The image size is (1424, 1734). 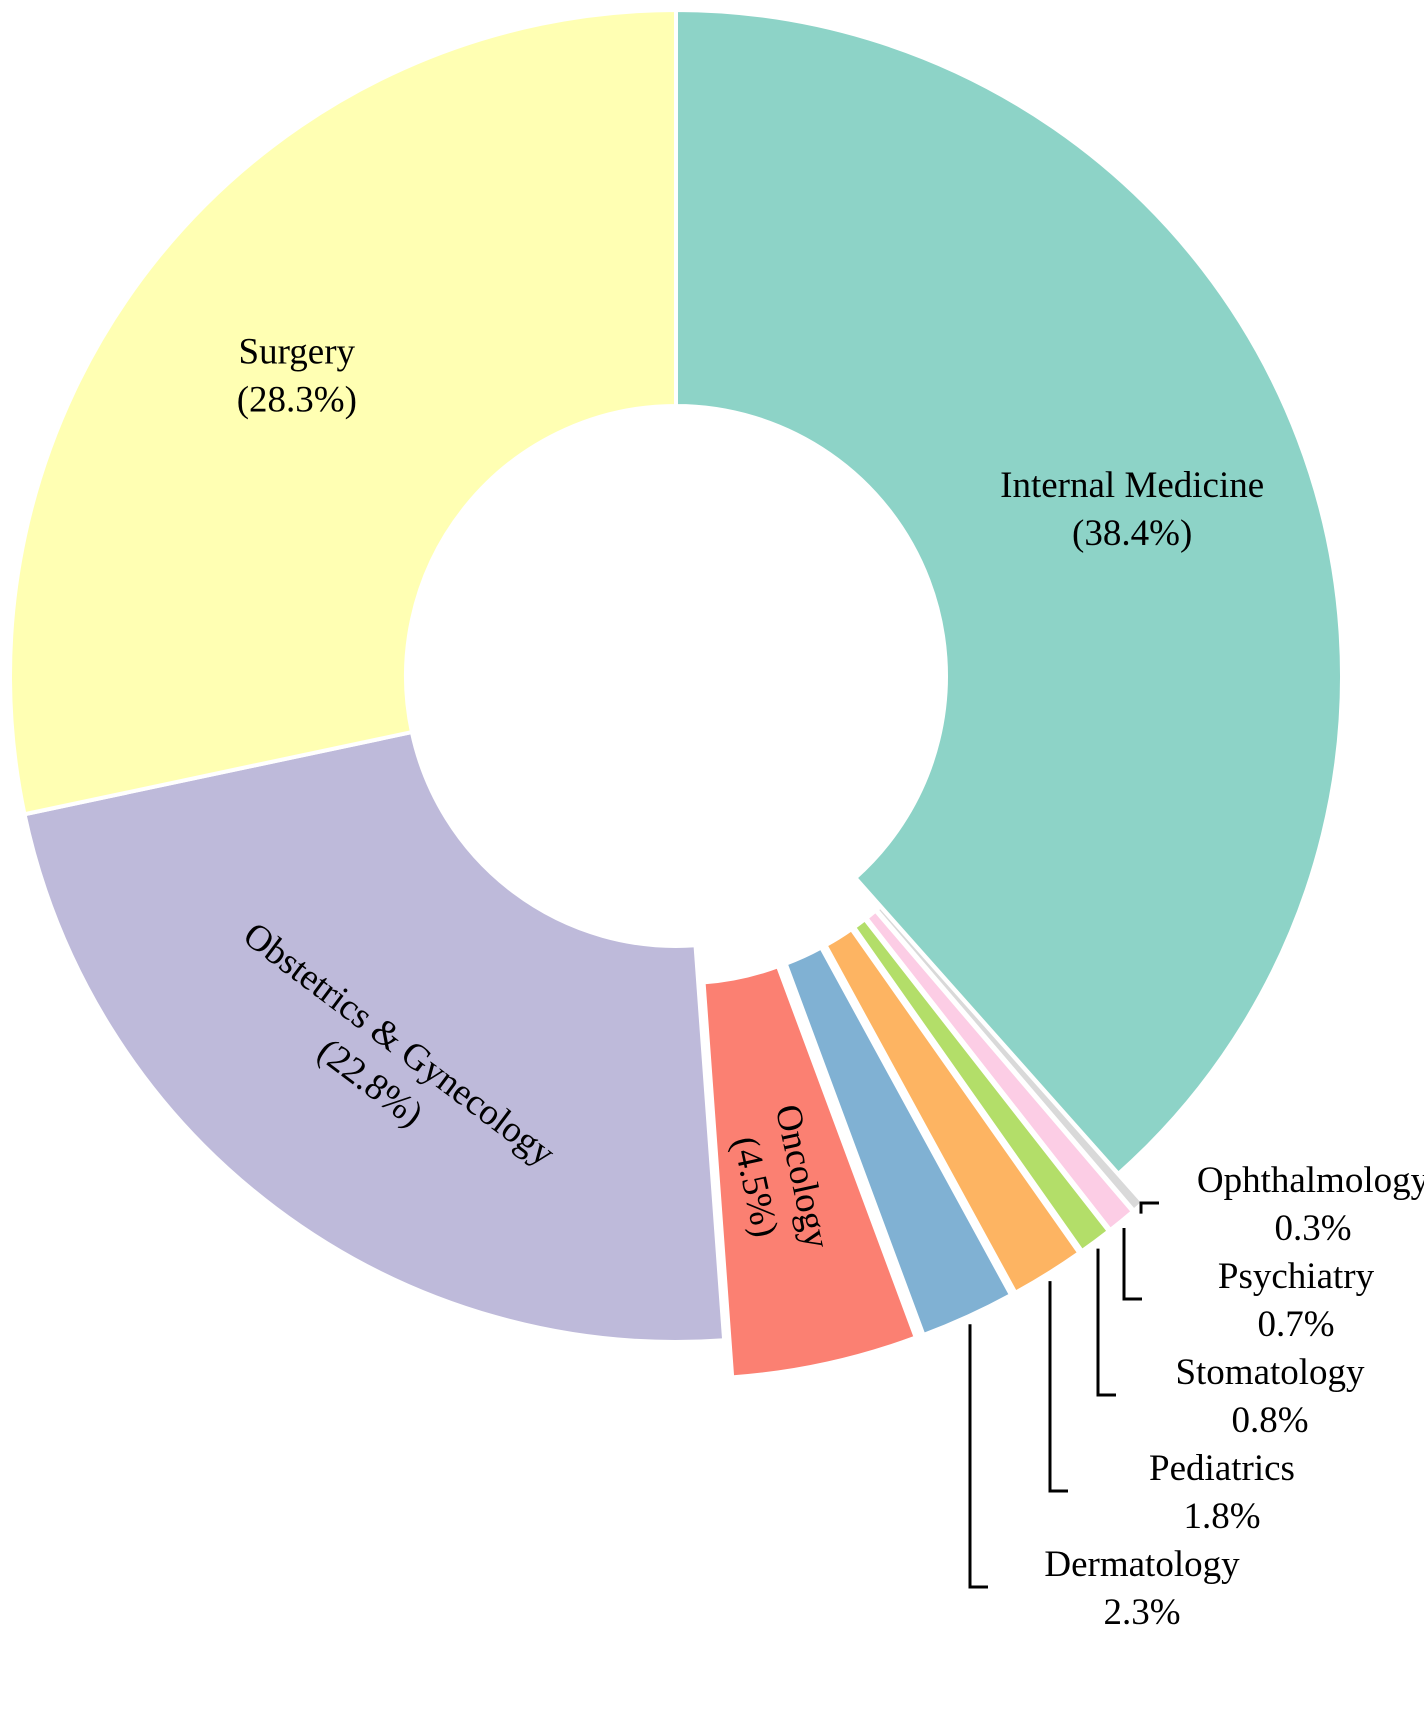 I want to click on label-stomatology: Stomatology 0.8%, so click(x=1270, y=1396).